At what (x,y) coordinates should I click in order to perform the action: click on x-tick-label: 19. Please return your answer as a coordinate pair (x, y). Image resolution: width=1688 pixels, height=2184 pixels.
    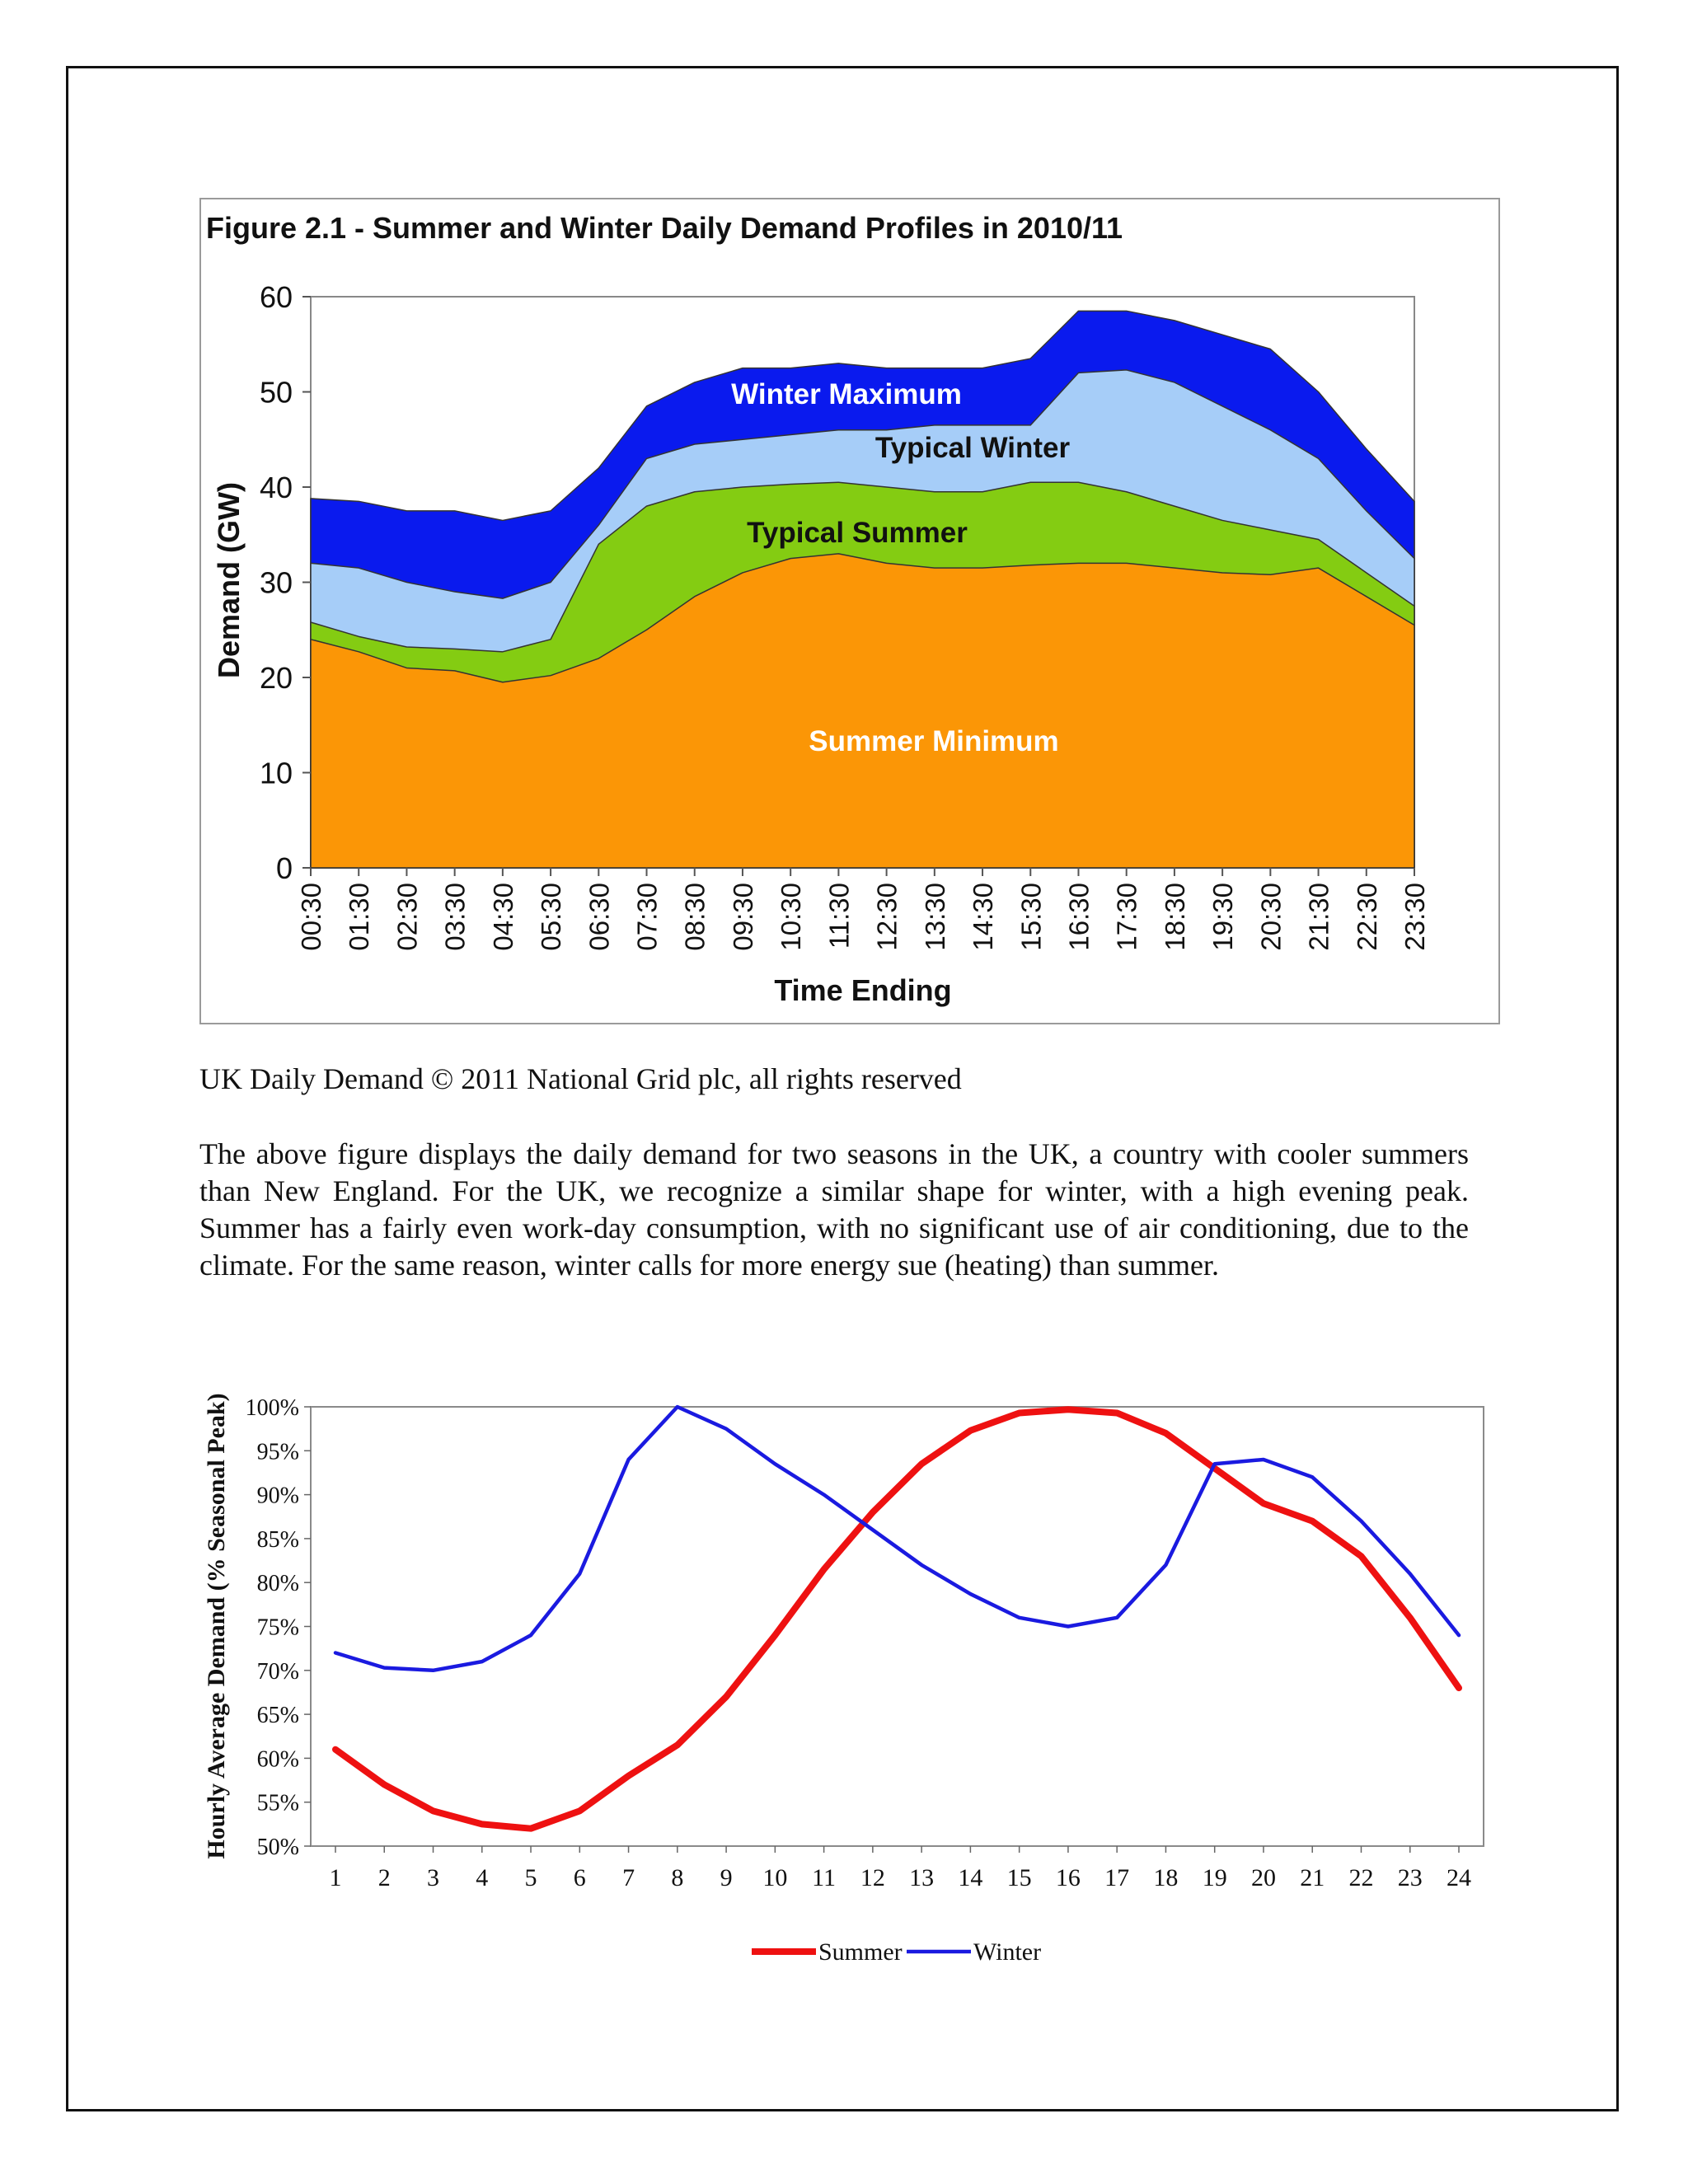
    Looking at the image, I should click on (1215, 1877).